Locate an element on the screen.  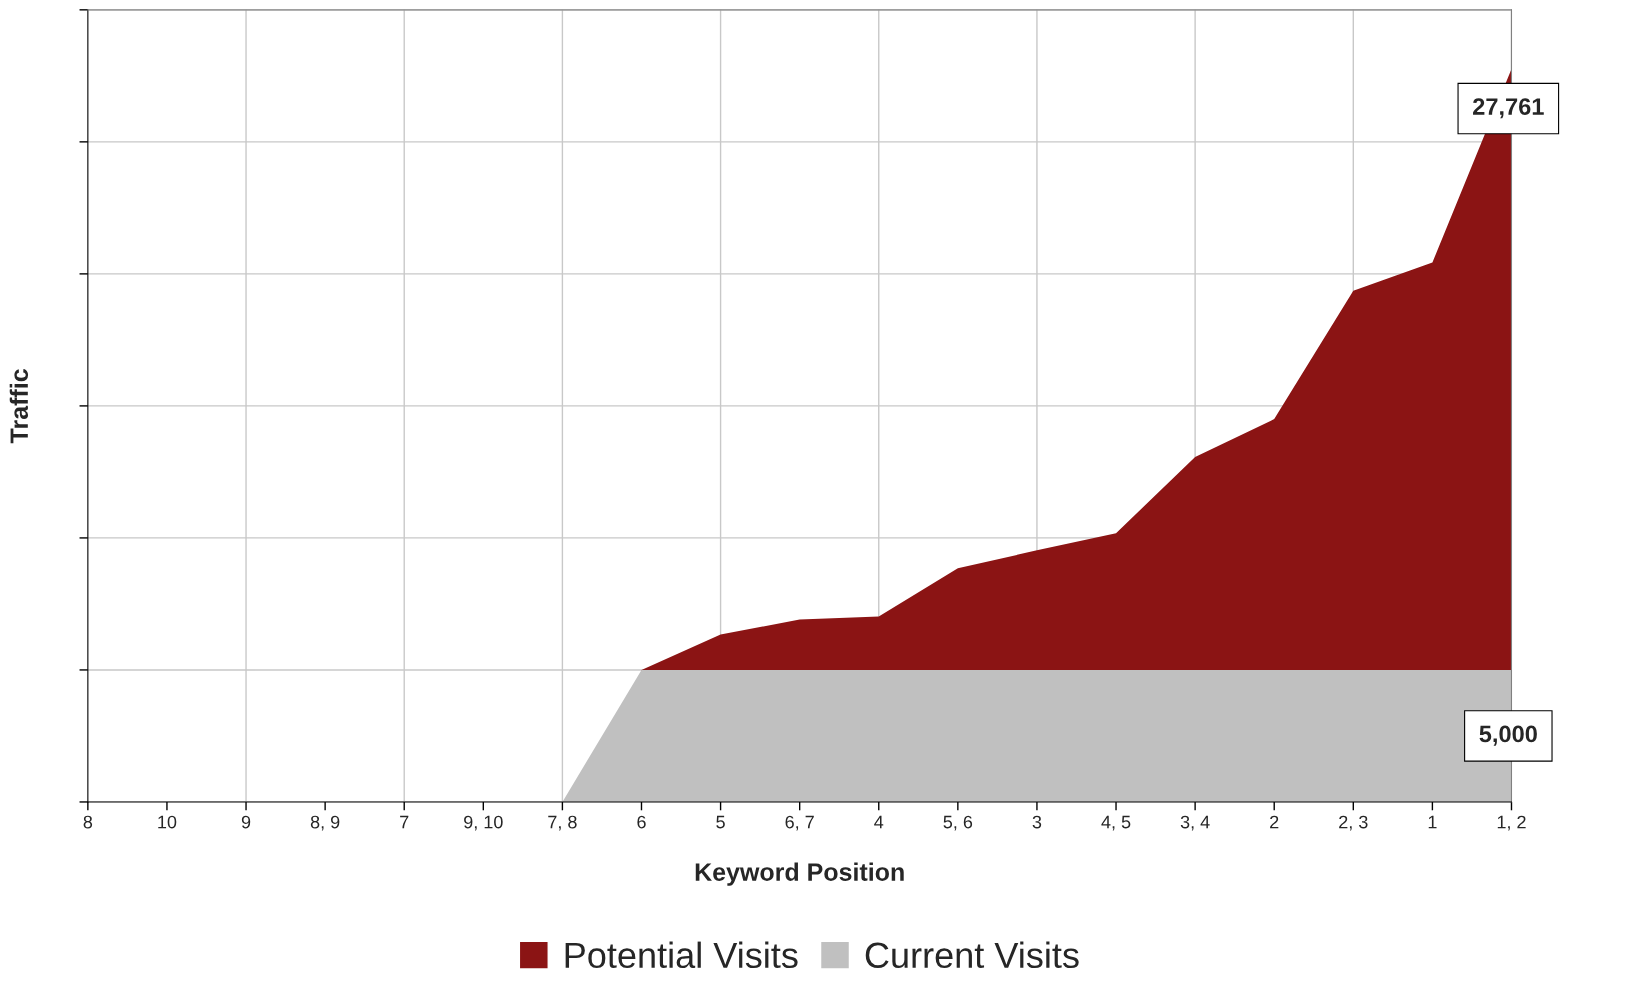
x-tick-label: 4 is located at coordinates (879, 822).